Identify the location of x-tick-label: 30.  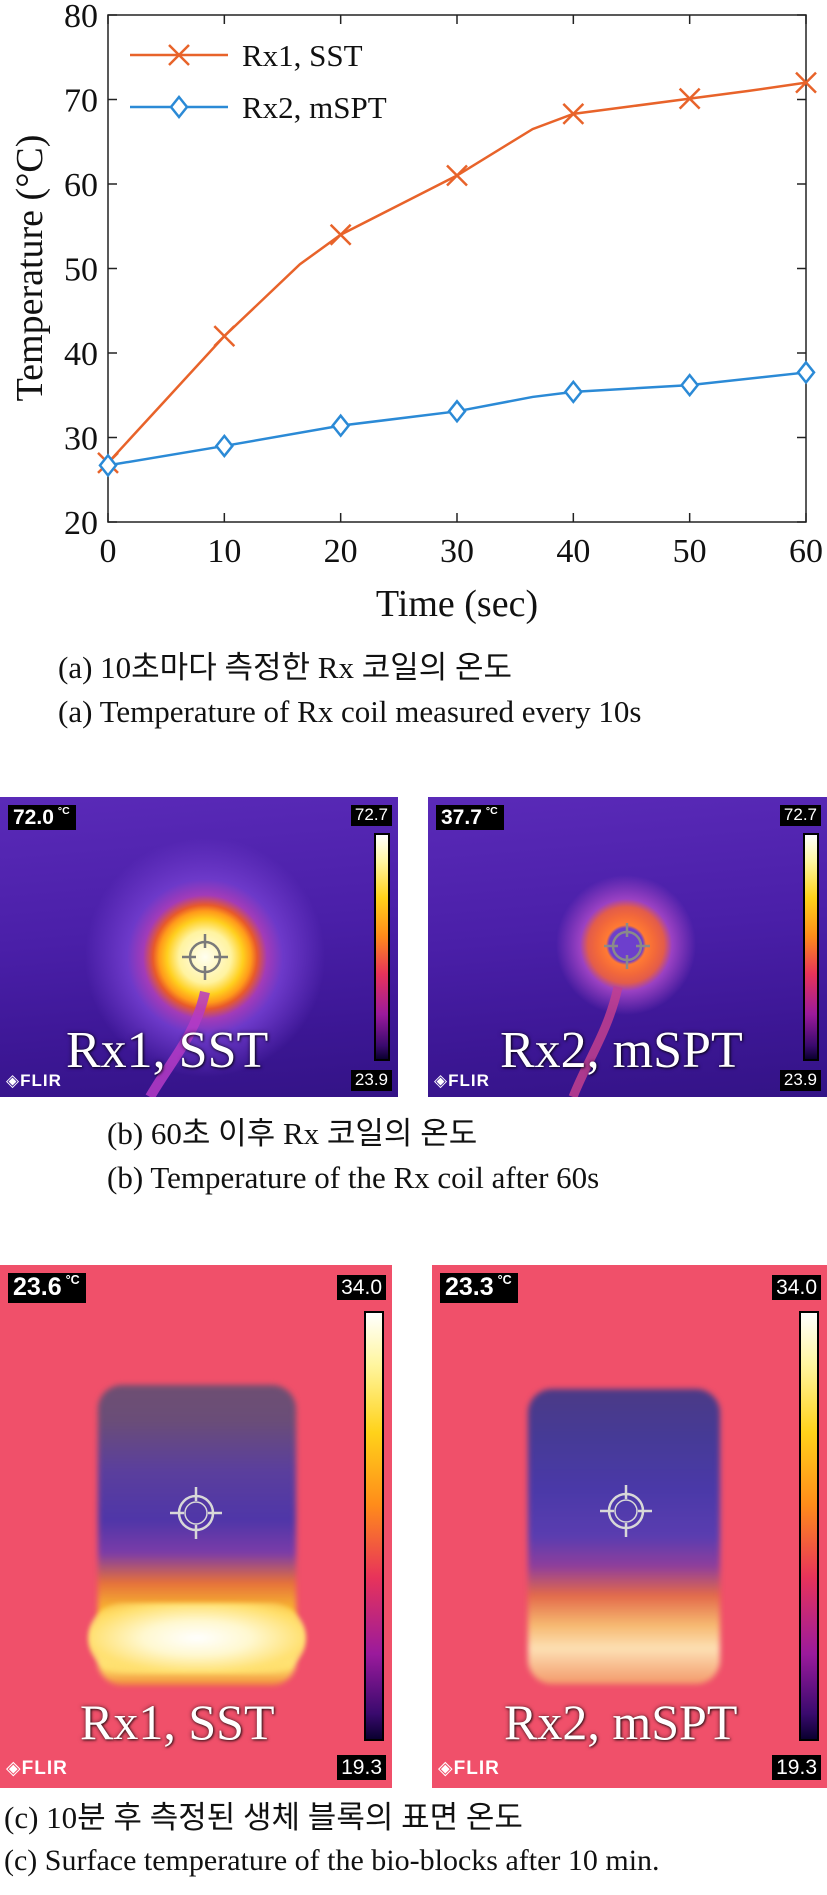
(457, 551).